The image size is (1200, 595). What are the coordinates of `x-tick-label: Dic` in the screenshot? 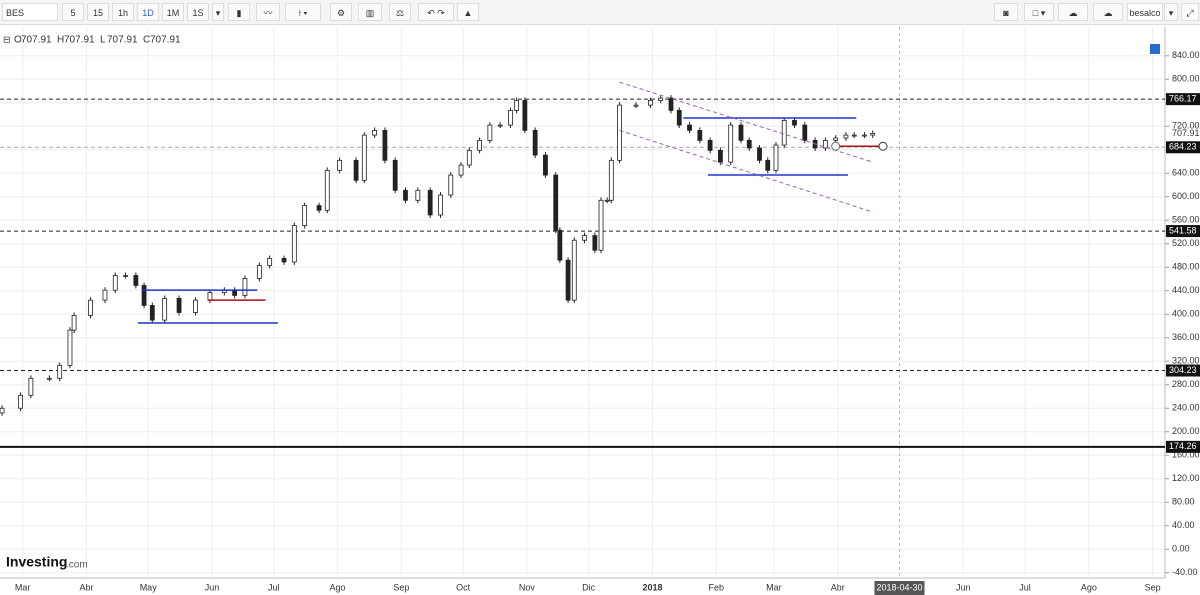 It's located at (588, 587).